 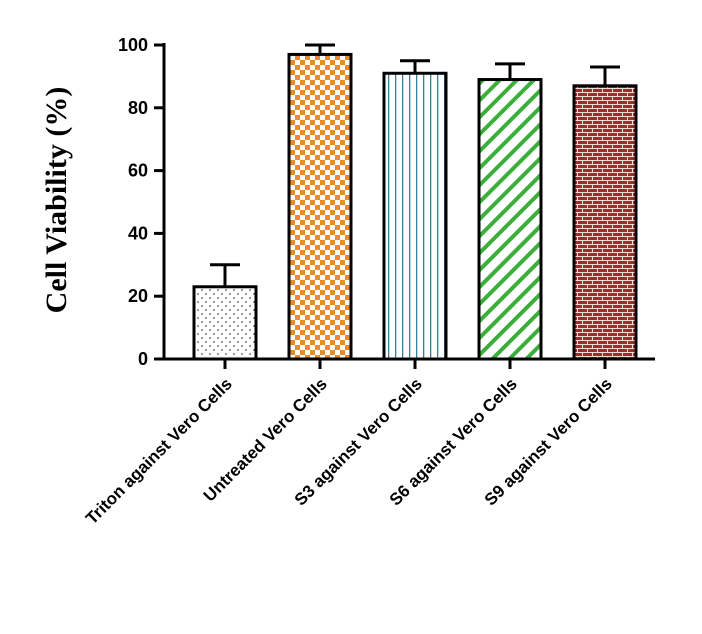 What do you see at coordinates (138, 296) in the screenshot?
I see `y-tick-label: 20` at bounding box center [138, 296].